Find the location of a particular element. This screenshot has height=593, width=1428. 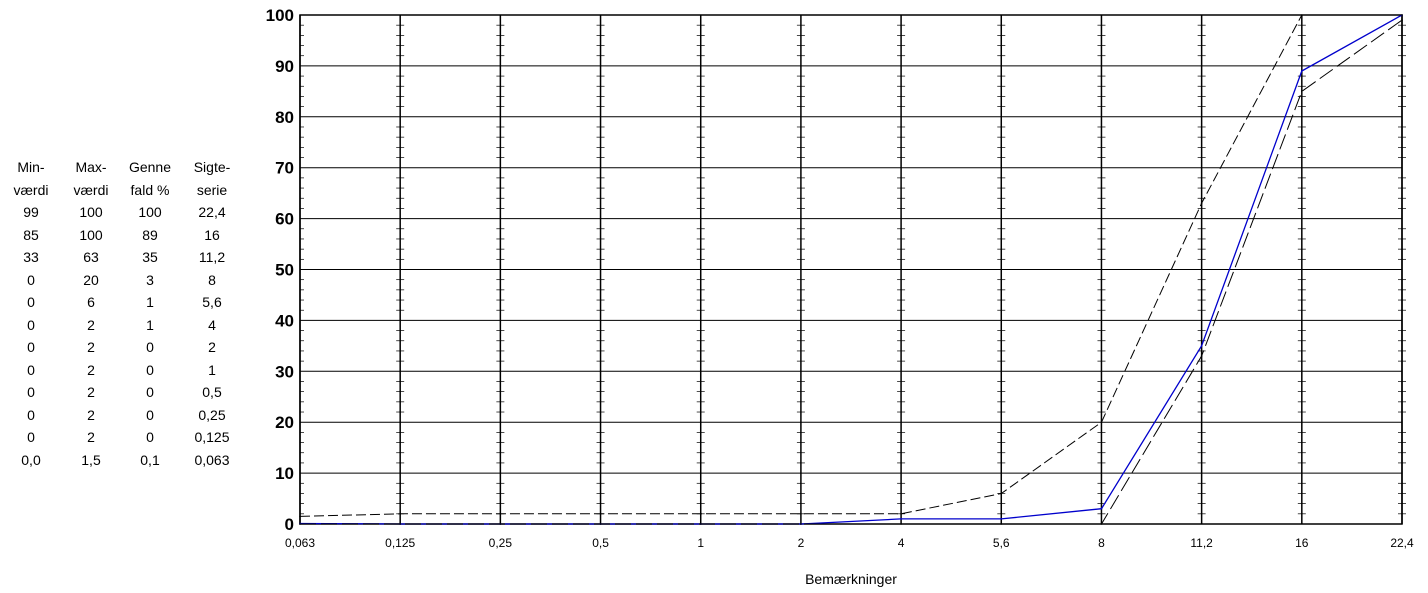

table-row: 0 6 1 5,6 is located at coordinates (122, 302).